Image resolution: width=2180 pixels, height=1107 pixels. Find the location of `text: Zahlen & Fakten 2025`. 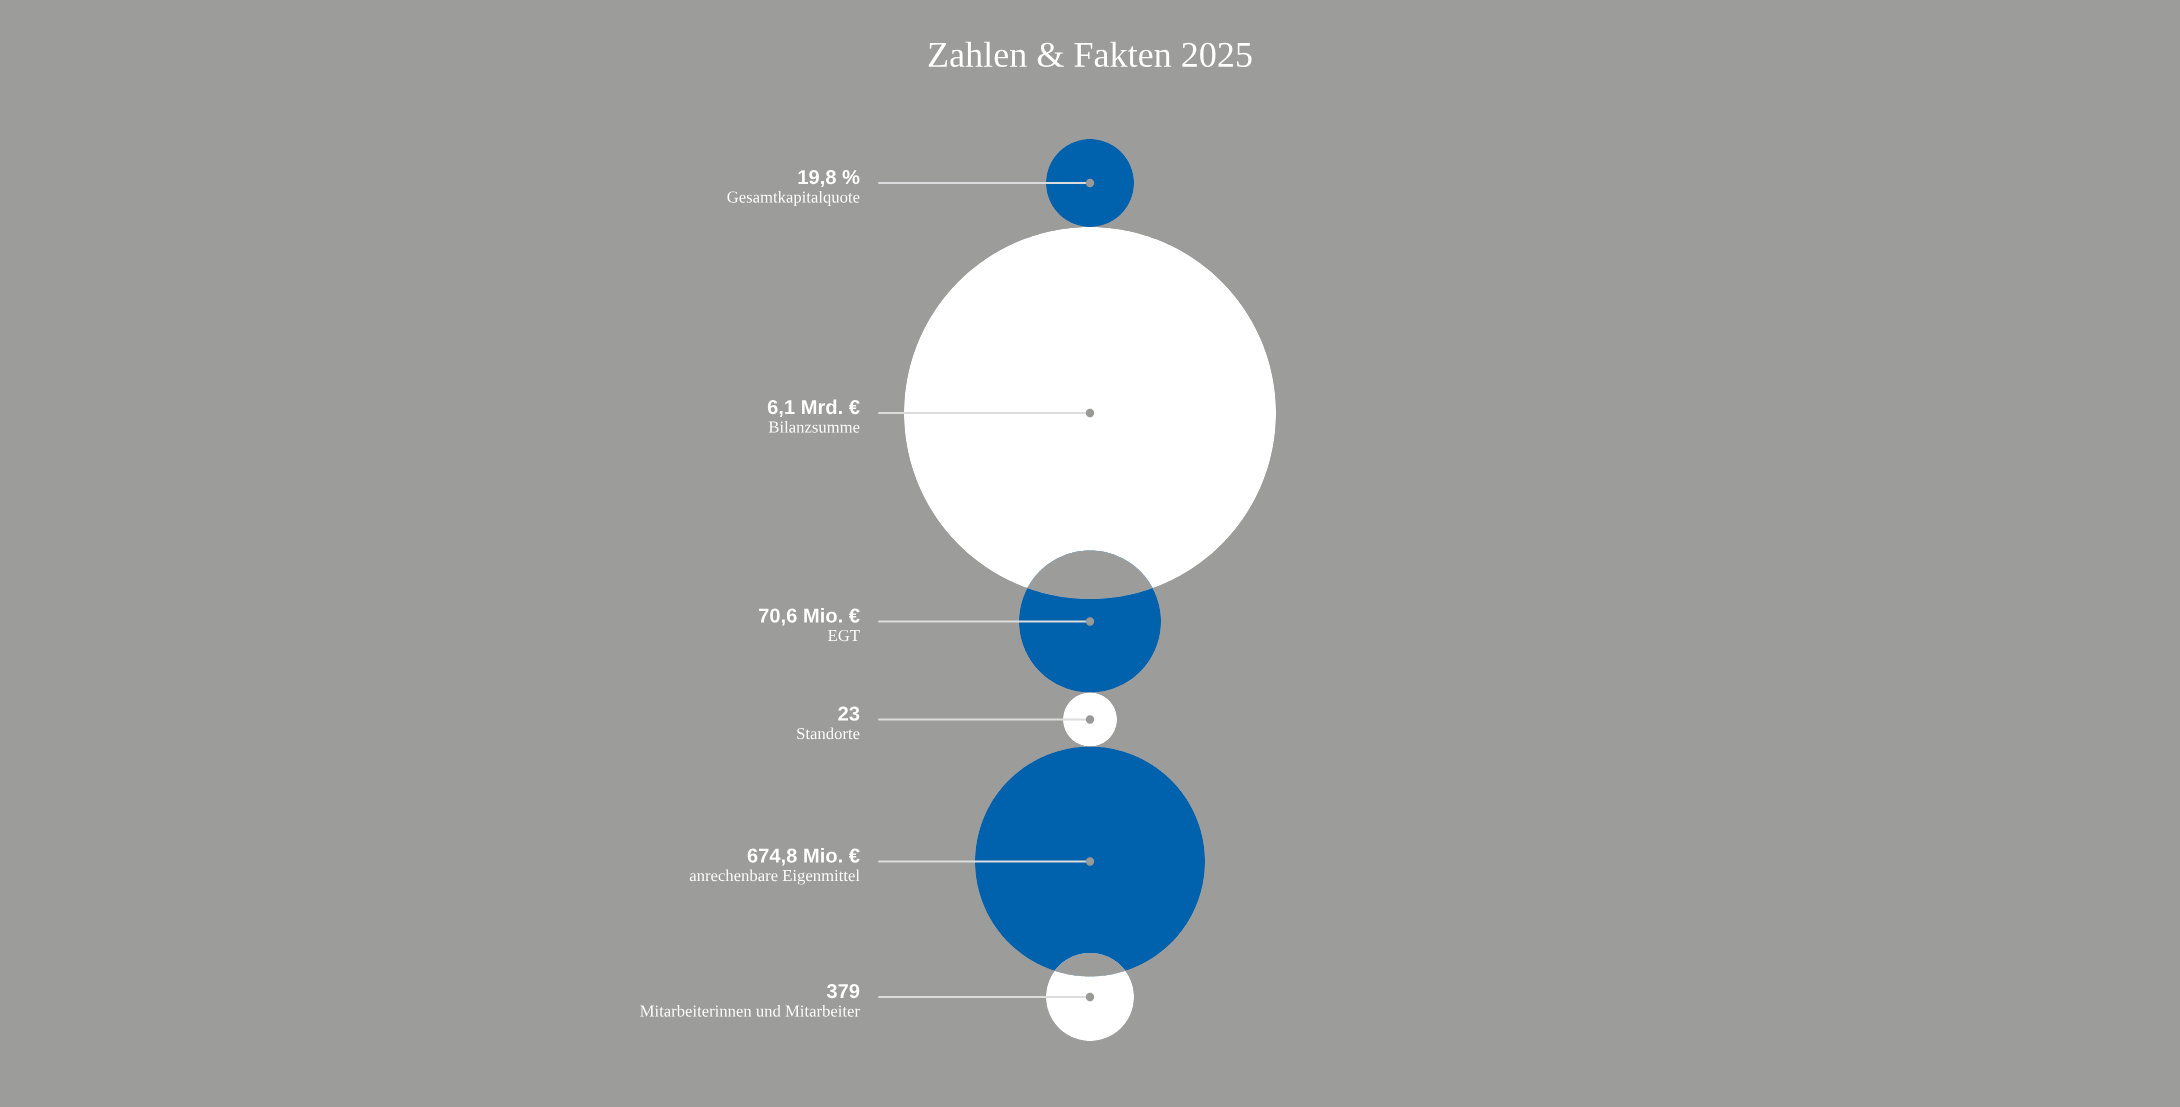

text: Zahlen & Fakten 2025 is located at coordinates (1090, 54).